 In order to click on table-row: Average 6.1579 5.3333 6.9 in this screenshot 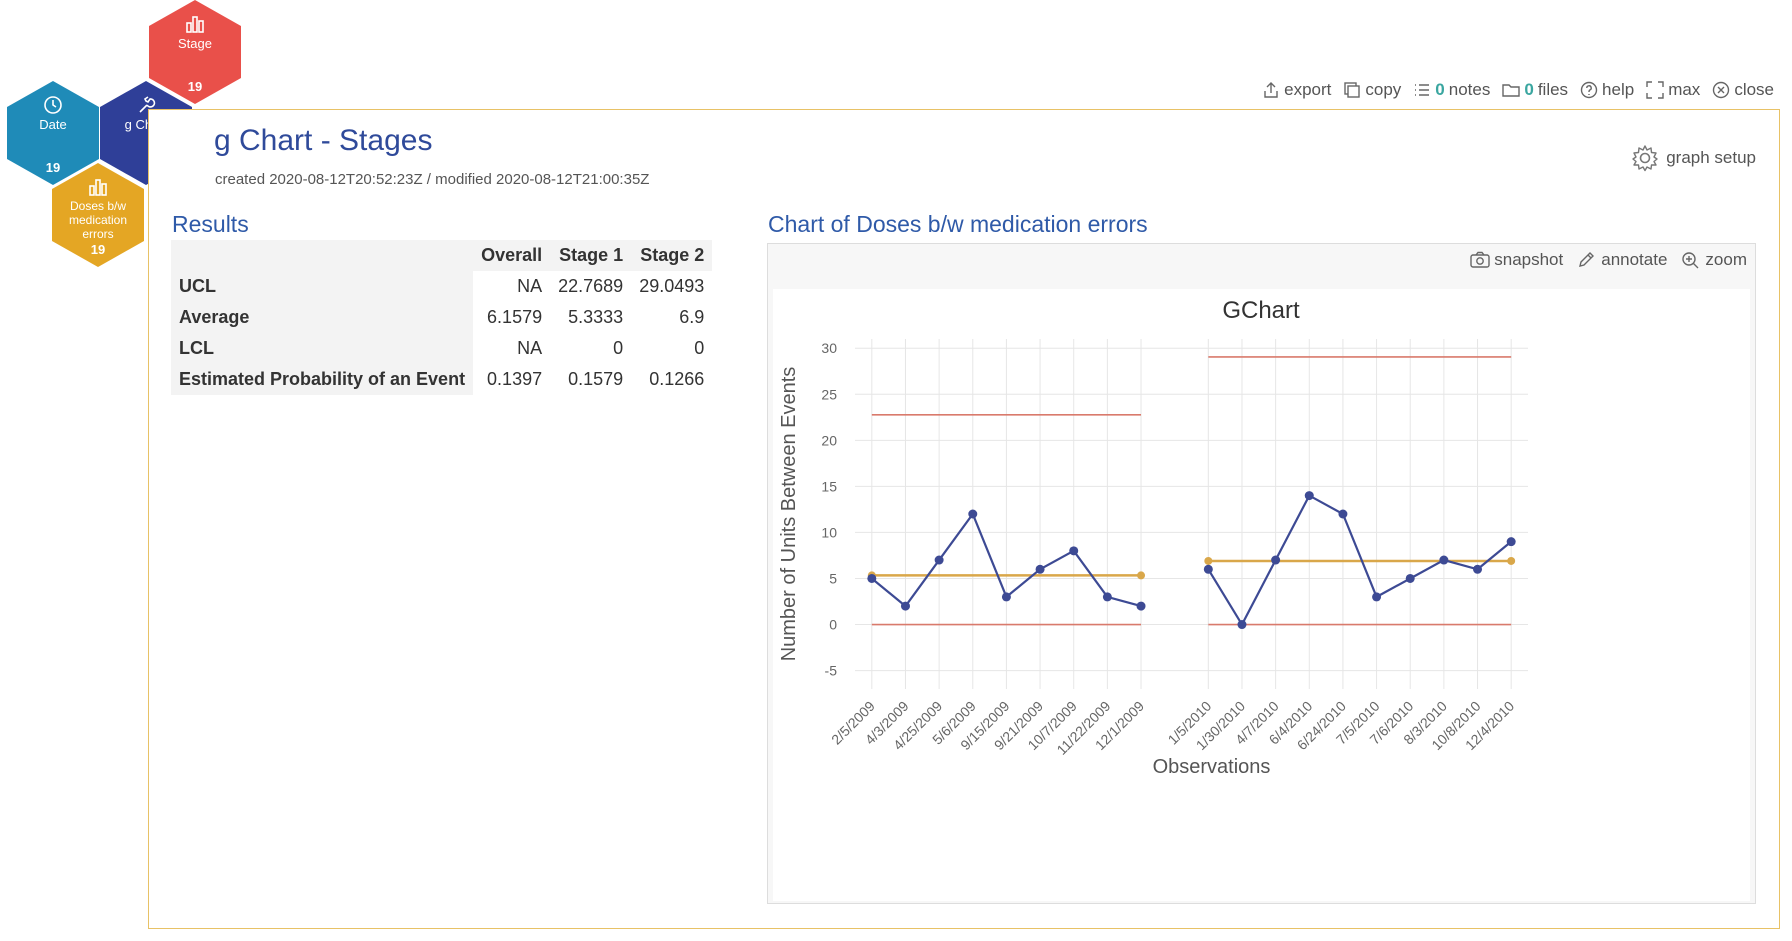, I will do `click(442, 317)`.